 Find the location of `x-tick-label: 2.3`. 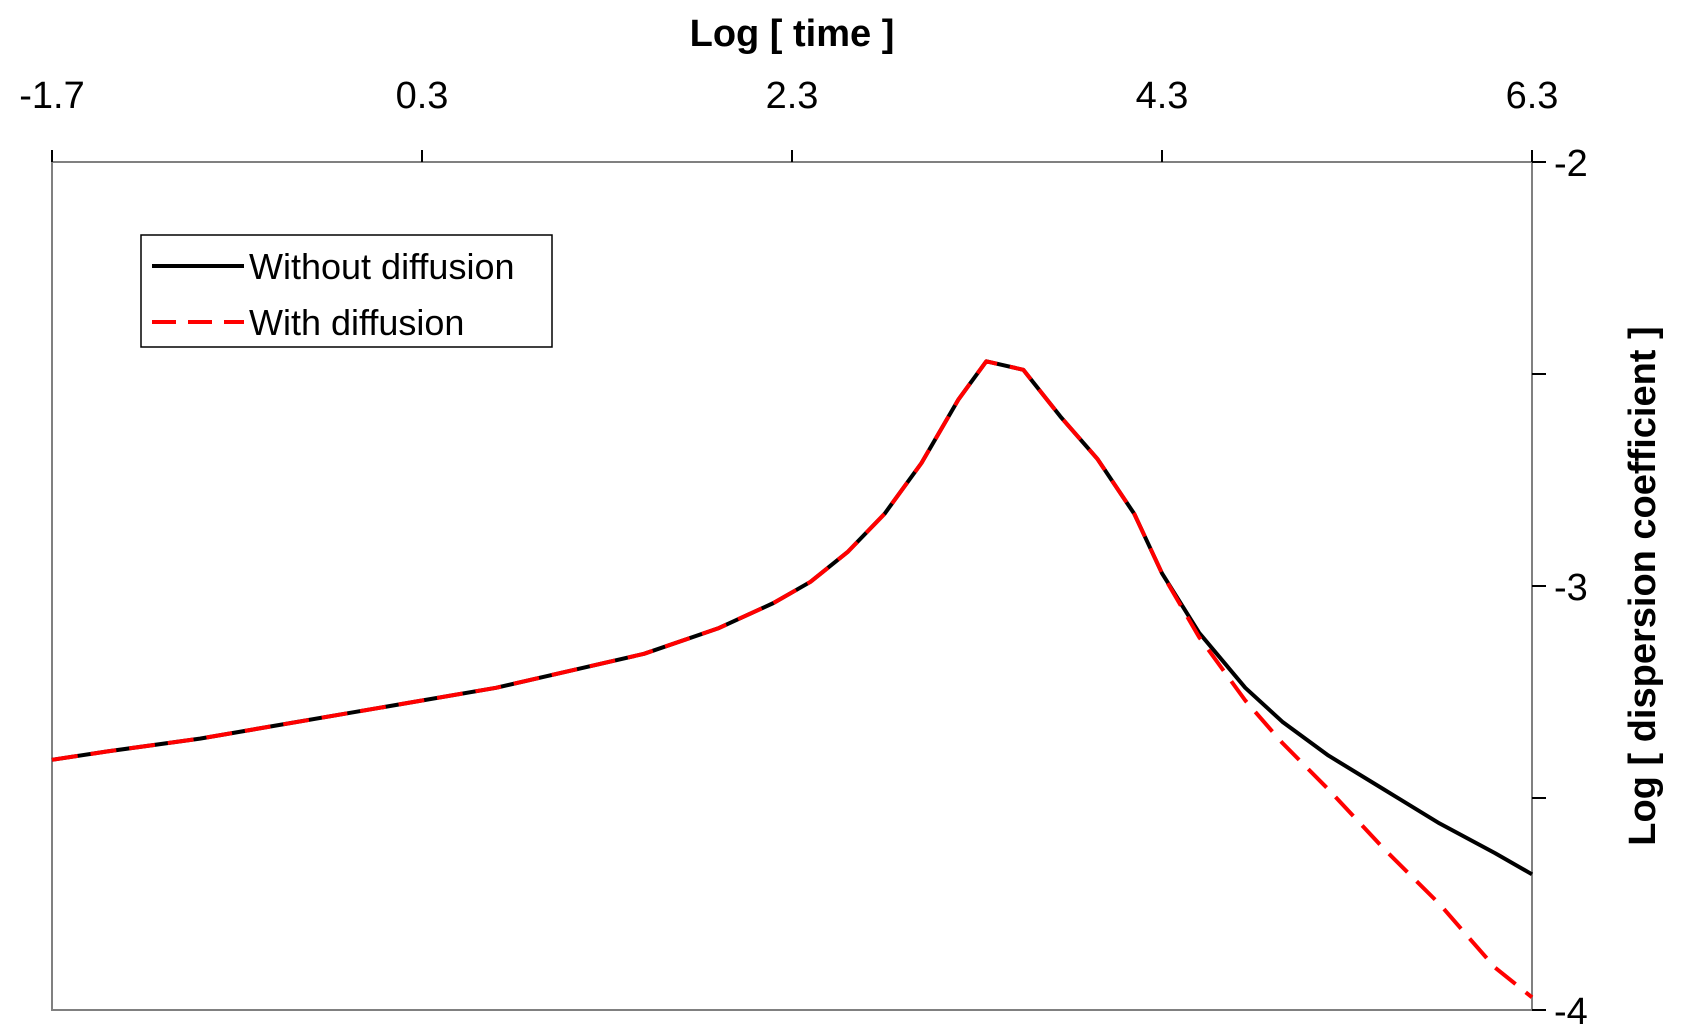

x-tick-label: 2.3 is located at coordinates (792, 96).